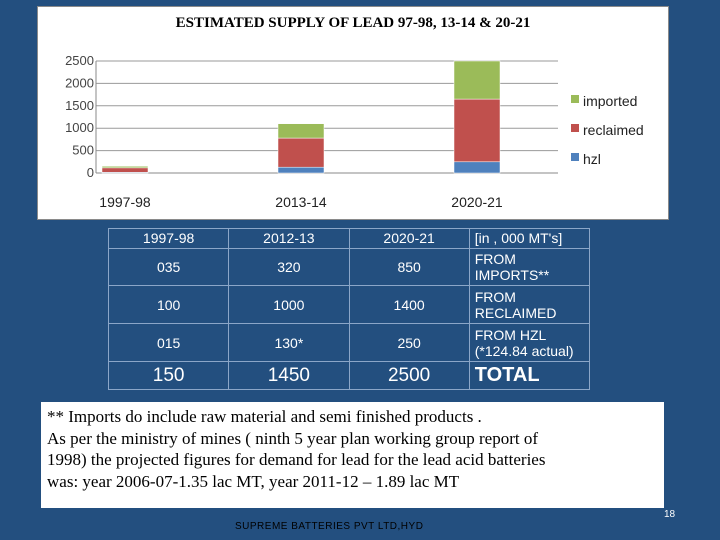  Describe the element at coordinates (575, 128) in the screenshot. I see `legend-swatch-reclaimed` at that location.